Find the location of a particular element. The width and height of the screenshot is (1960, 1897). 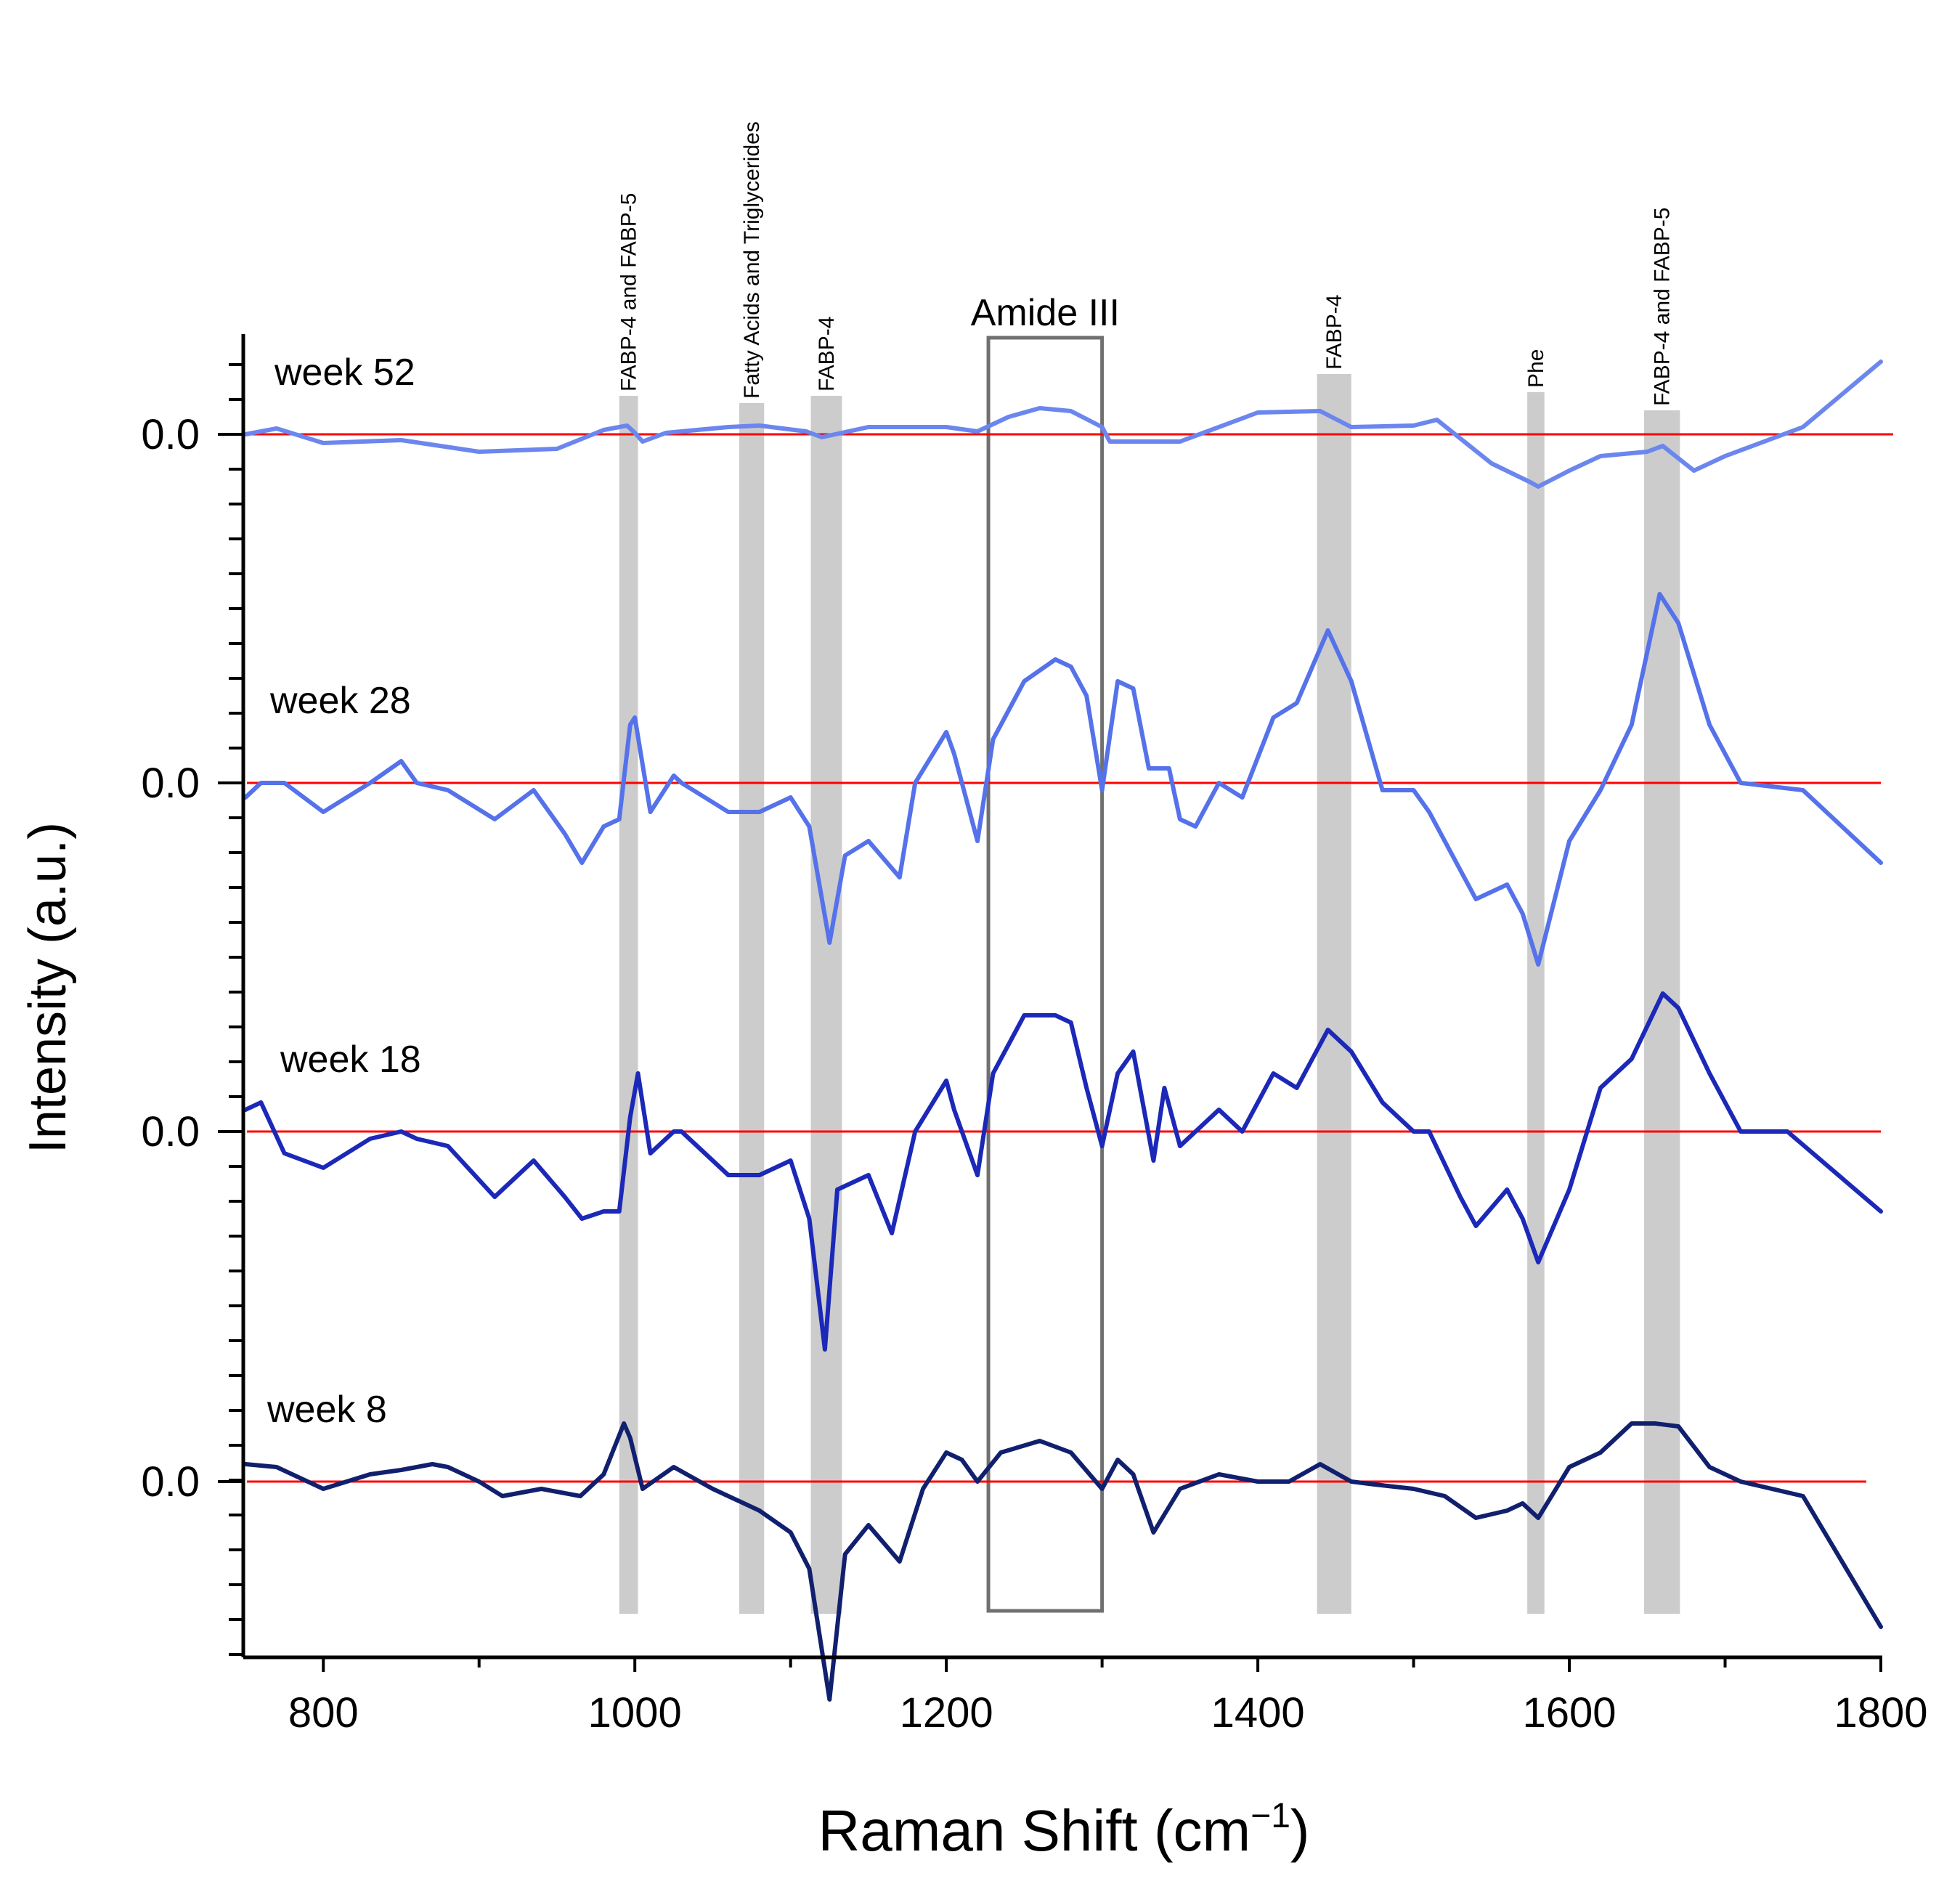

y-tick-label-week28: 0.0 is located at coordinates (170, 783).